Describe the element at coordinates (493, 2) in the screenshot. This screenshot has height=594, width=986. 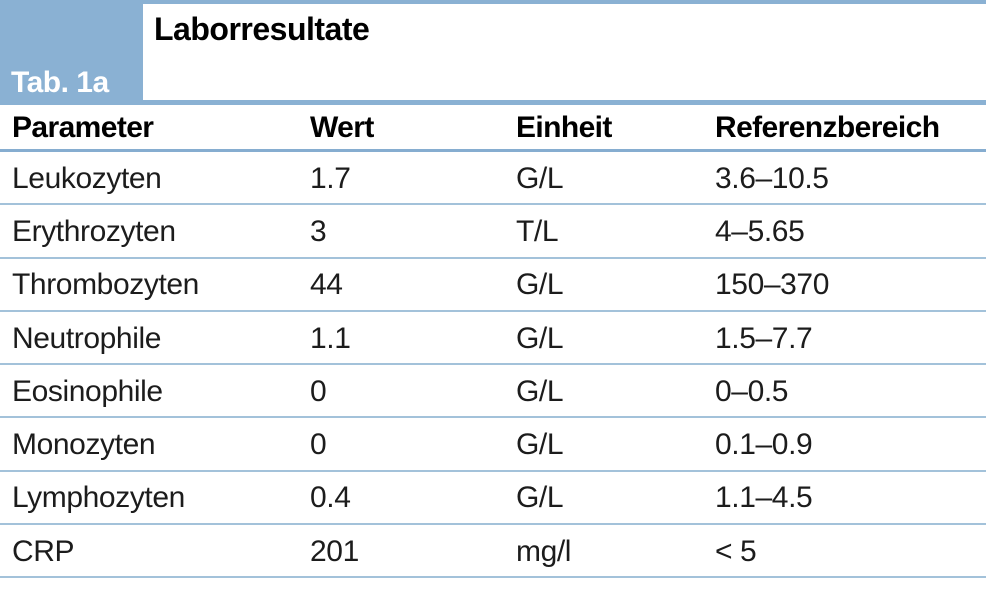
I see `top-accent-strip` at that location.